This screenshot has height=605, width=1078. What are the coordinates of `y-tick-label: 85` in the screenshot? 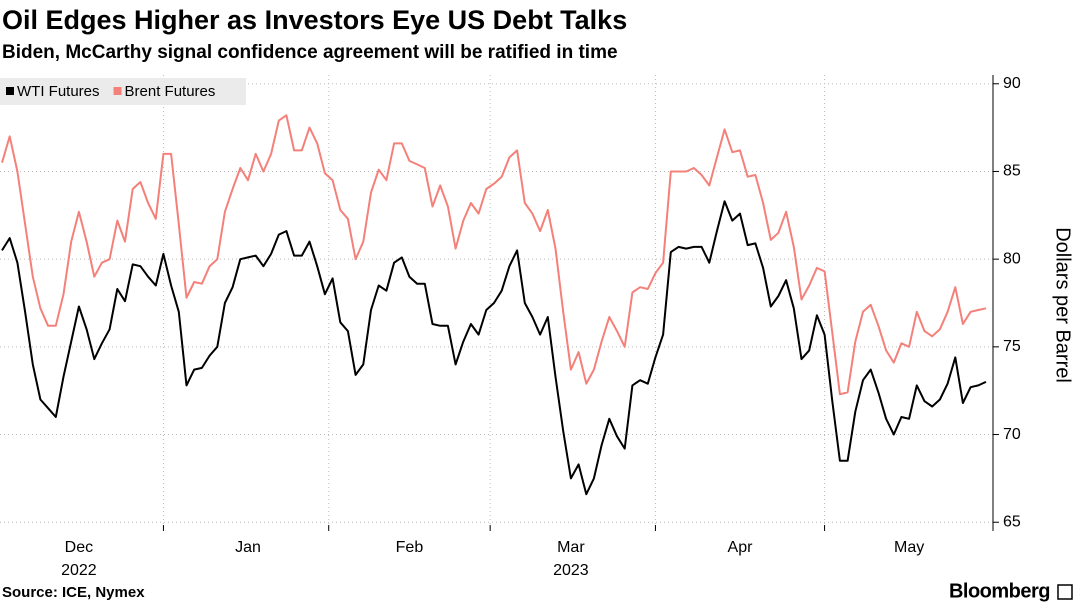 It's located at (1012, 171).